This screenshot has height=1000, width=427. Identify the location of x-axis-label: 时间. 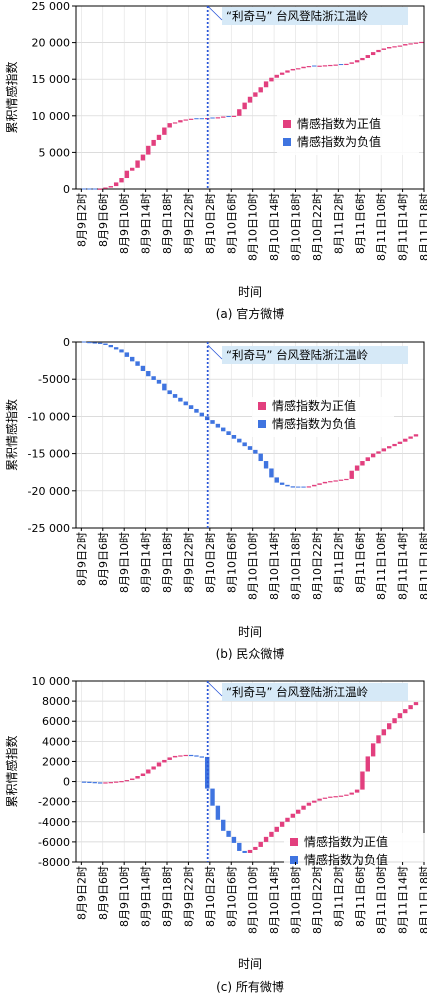
(250, 964).